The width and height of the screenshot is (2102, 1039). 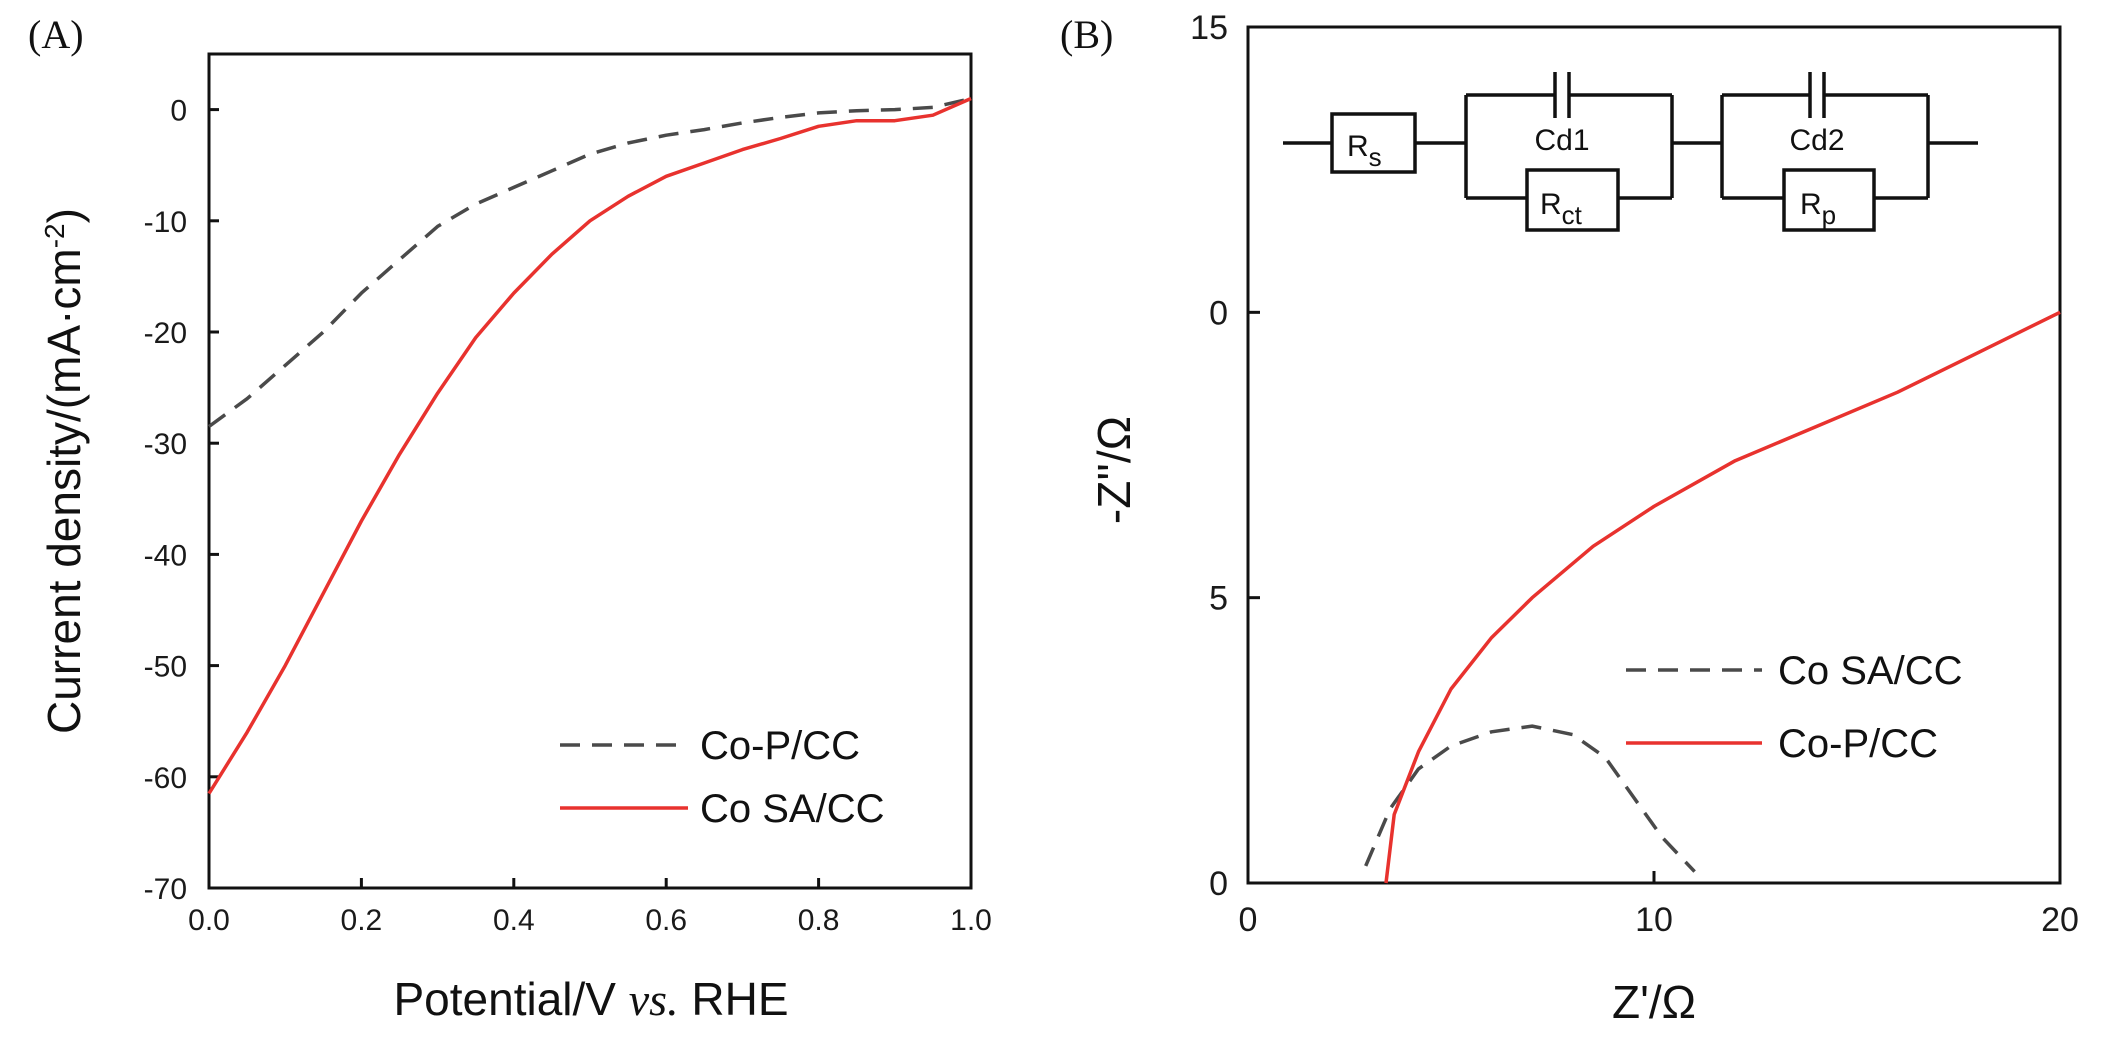 What do you see at coordinates (1811, 204) in the screenshot?
I see `circuit-rp-main: R` at bounding box center [1811, 204].